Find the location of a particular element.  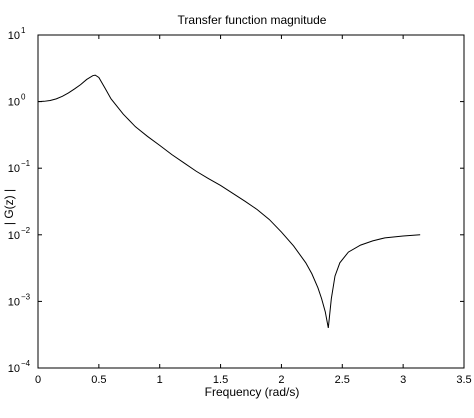

y-tick-exponent: −2 is located at coordinates (26, 230).